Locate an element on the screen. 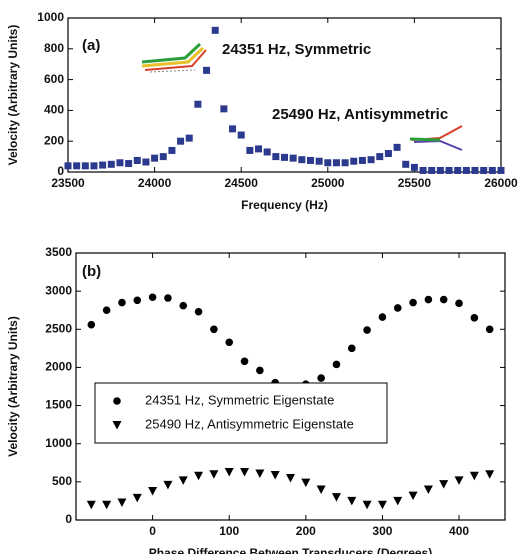  y-tick-label: 800 is located at coordinates (54, 48).